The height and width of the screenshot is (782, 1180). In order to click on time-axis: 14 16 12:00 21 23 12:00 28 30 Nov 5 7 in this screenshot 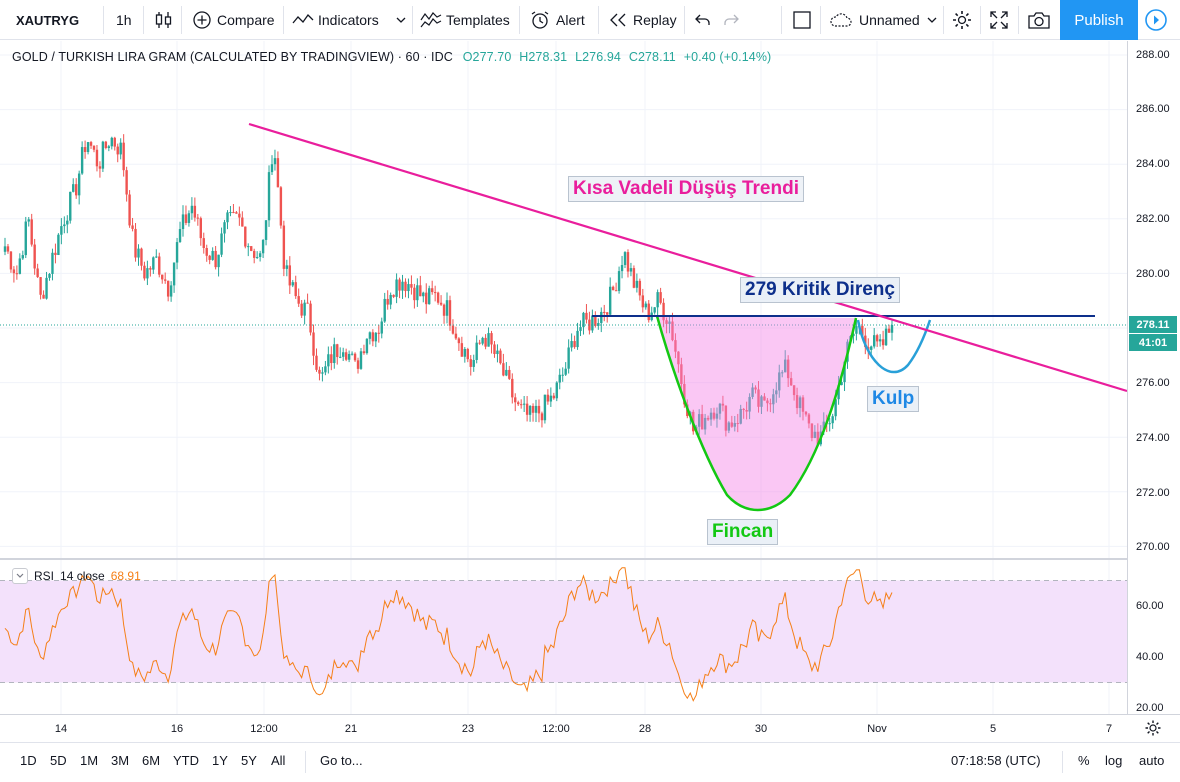, I will do `click(590, 728)`.